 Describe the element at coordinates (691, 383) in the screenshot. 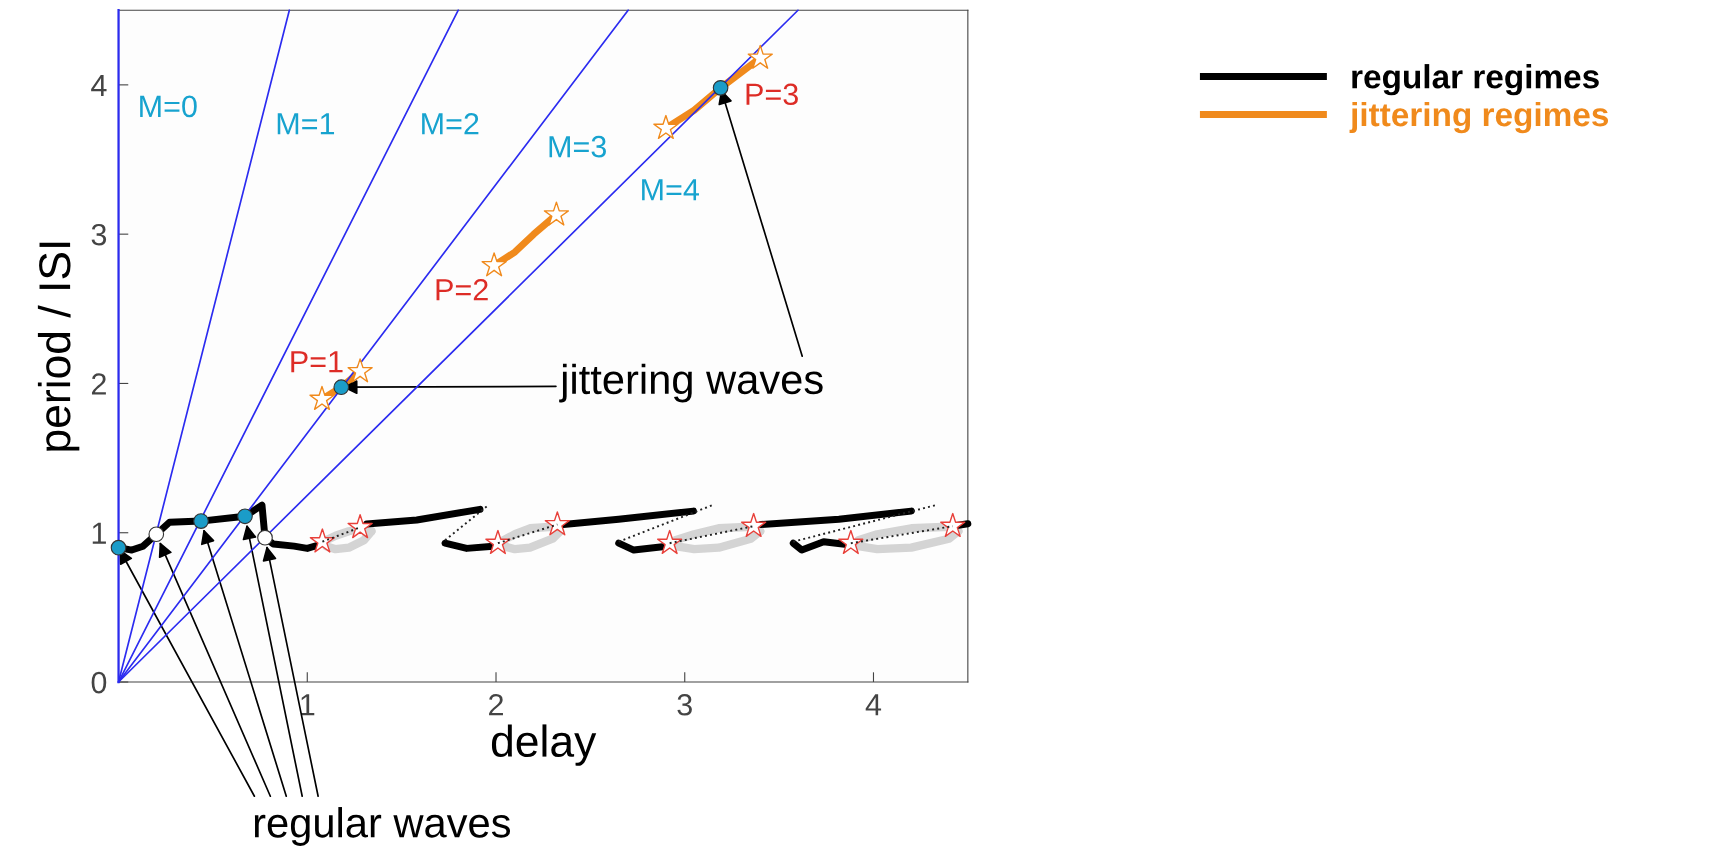

I see `annotation: jittering waves` at that location.